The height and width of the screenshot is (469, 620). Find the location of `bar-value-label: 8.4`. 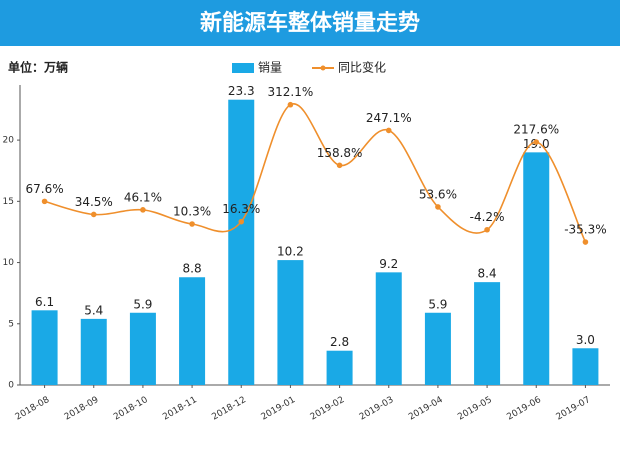

bar-value-label: 8.4 is located at coordinates (487, 274).